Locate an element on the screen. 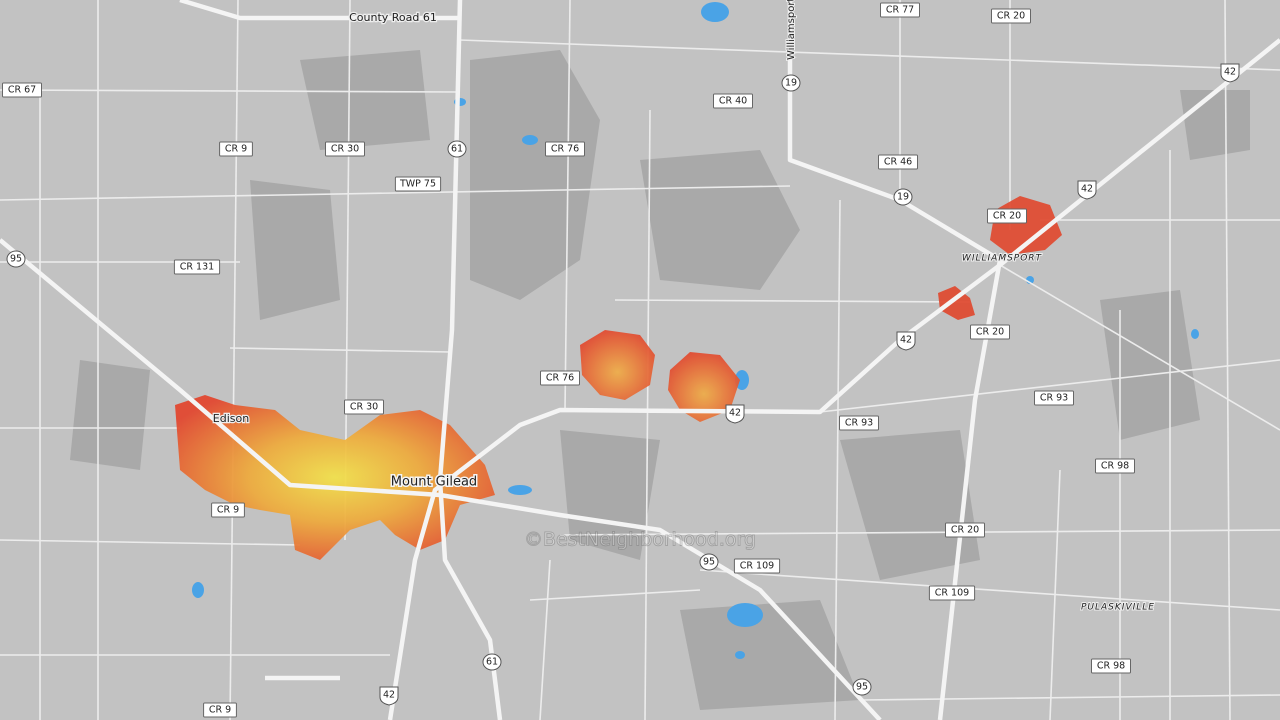 This screenshot has width=1280, height=720. label-plain: County Road 61 is located at coordinates (393, 18).